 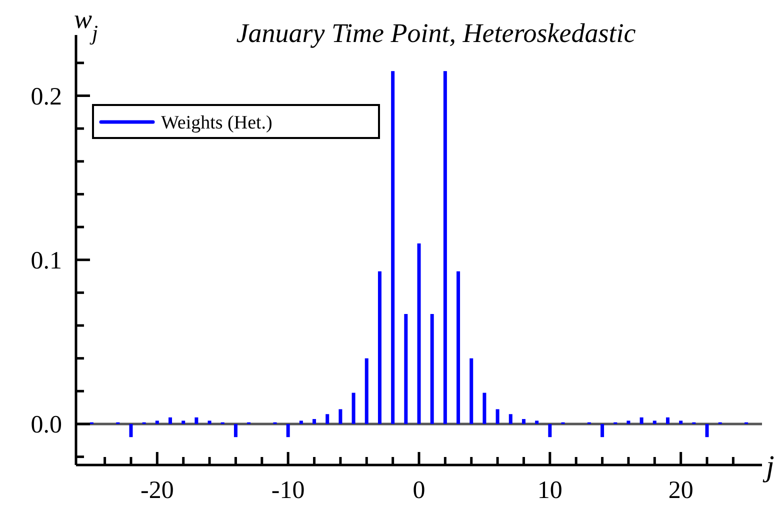 What do you see at coordinates (768, 466) in the screenshot?
I see `x-axis-title: j` at bounding box center [768, 466].